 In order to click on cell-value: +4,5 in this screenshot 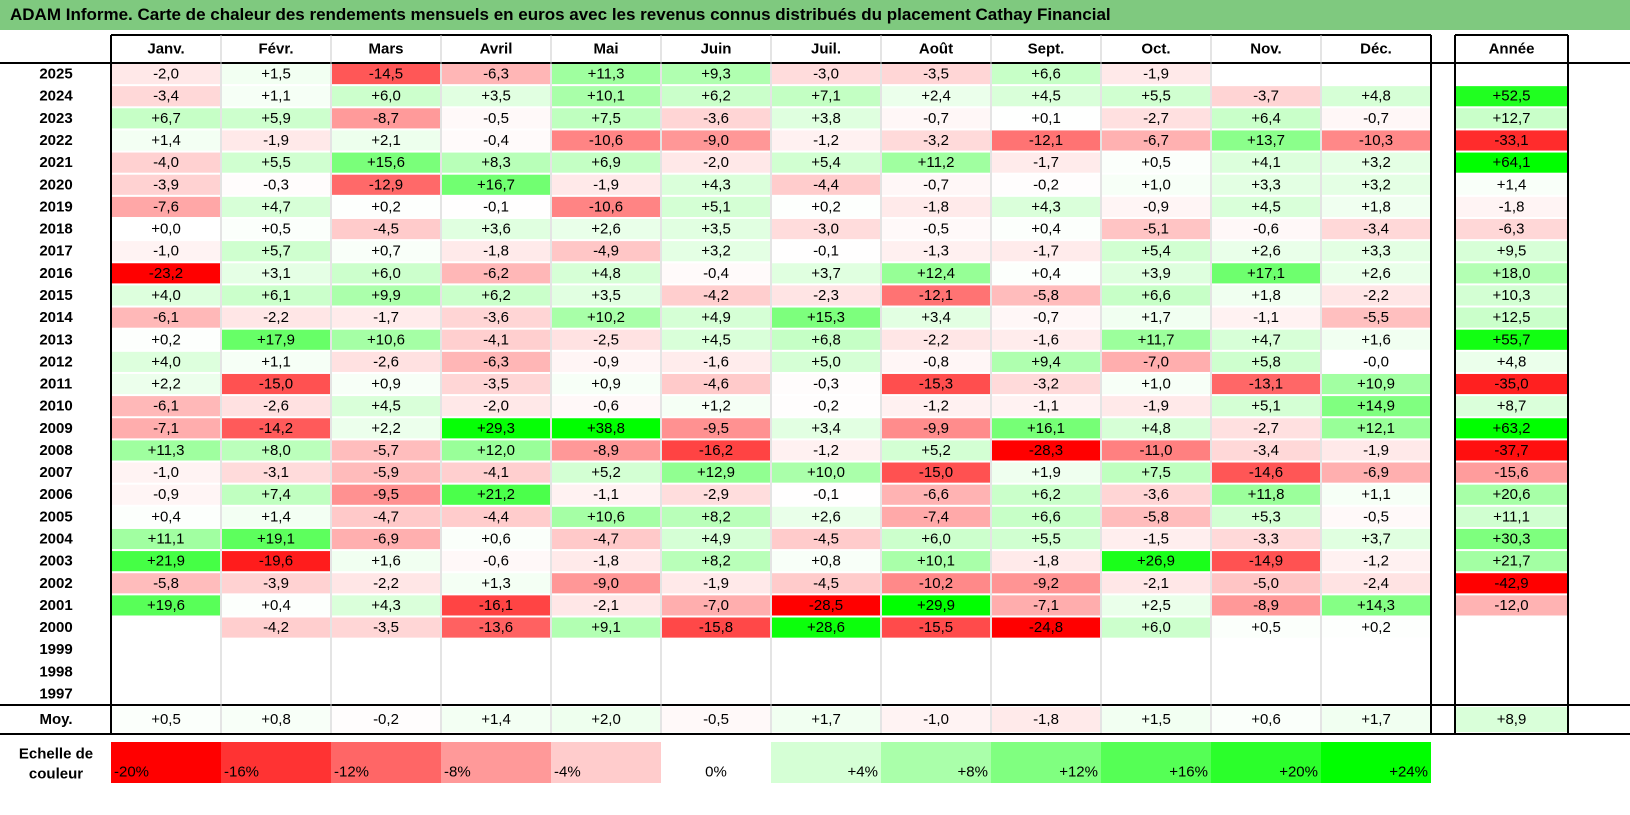, I will do `click(386, 406)`.